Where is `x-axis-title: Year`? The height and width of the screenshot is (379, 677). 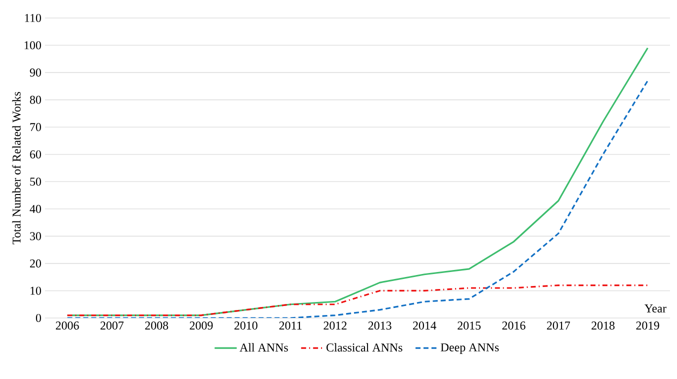
x-axis-title: Year is located at coordinates (655, 308).